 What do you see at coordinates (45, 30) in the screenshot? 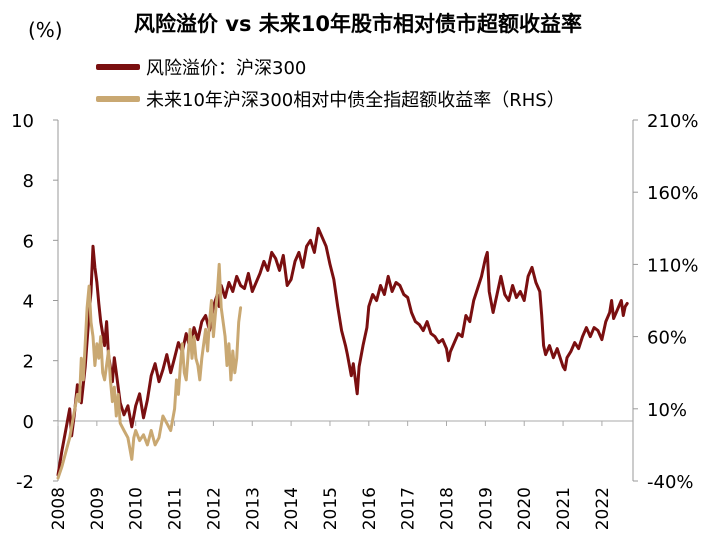
I see `y-unit-label: (%)` at bounding box center [45, 30].